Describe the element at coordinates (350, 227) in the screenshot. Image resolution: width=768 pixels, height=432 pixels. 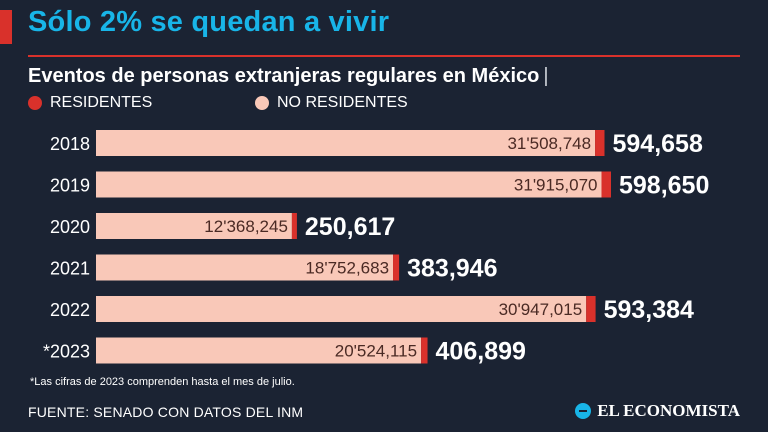
I see `data-label-residentes: 250,617` at that location.